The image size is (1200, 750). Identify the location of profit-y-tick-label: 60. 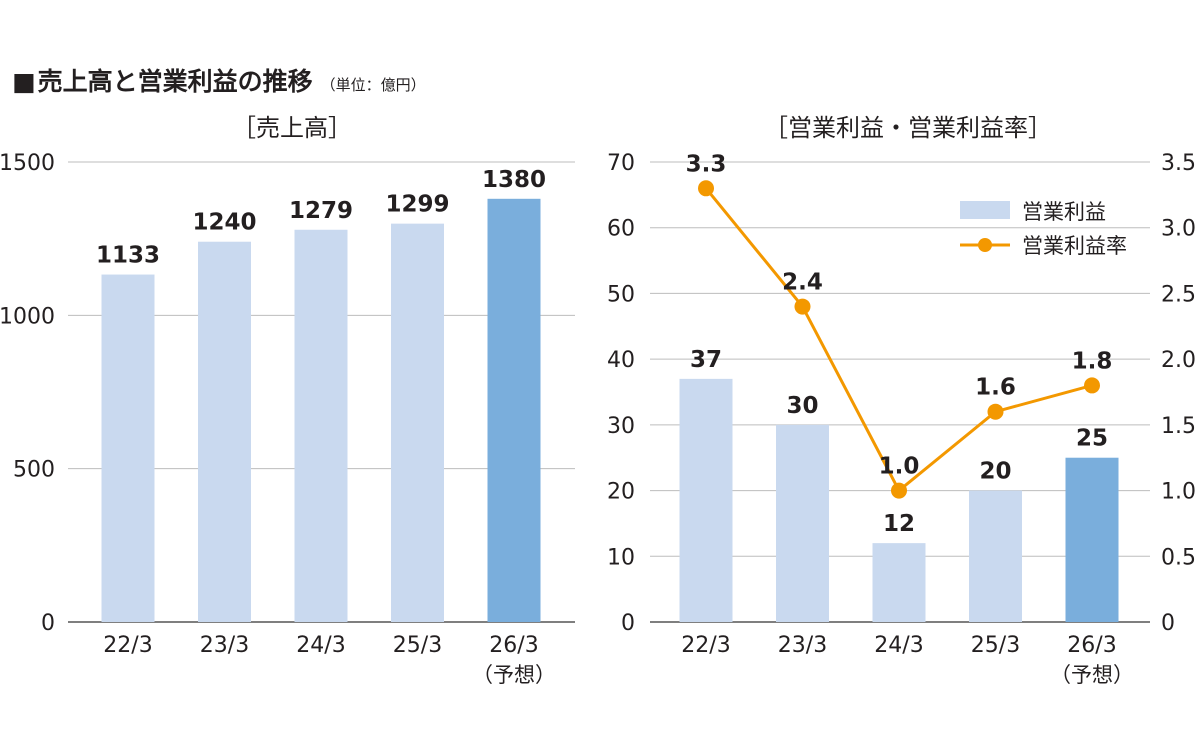
(621, 229).